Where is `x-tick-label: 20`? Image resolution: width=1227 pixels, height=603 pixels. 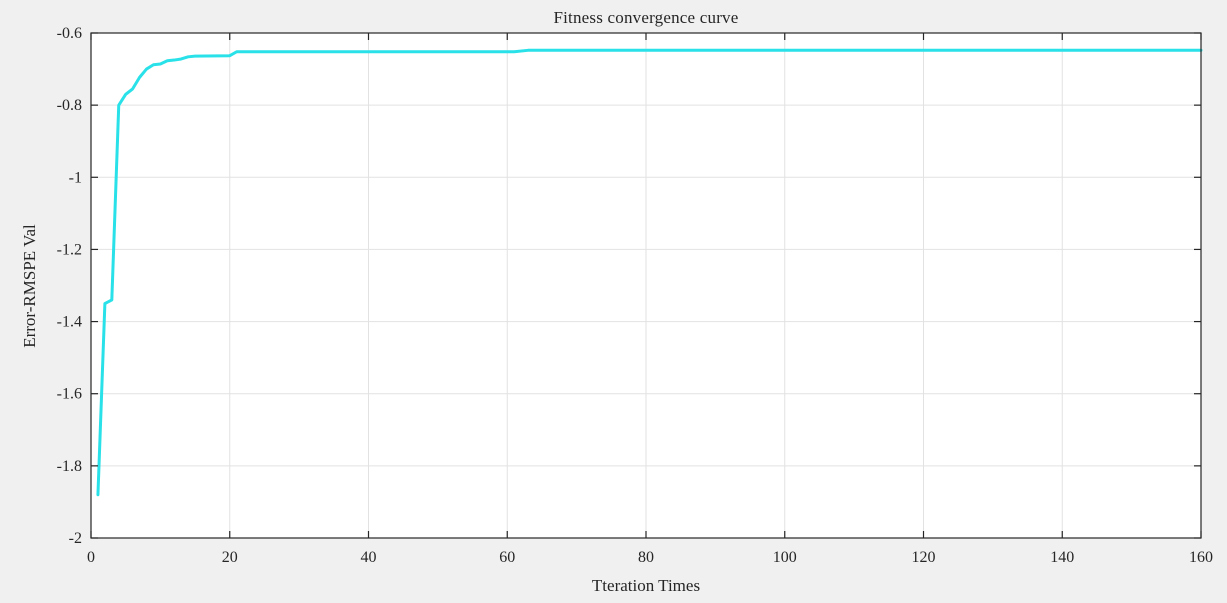
x-tick-label: 20 is located at coordinates (230, 557).